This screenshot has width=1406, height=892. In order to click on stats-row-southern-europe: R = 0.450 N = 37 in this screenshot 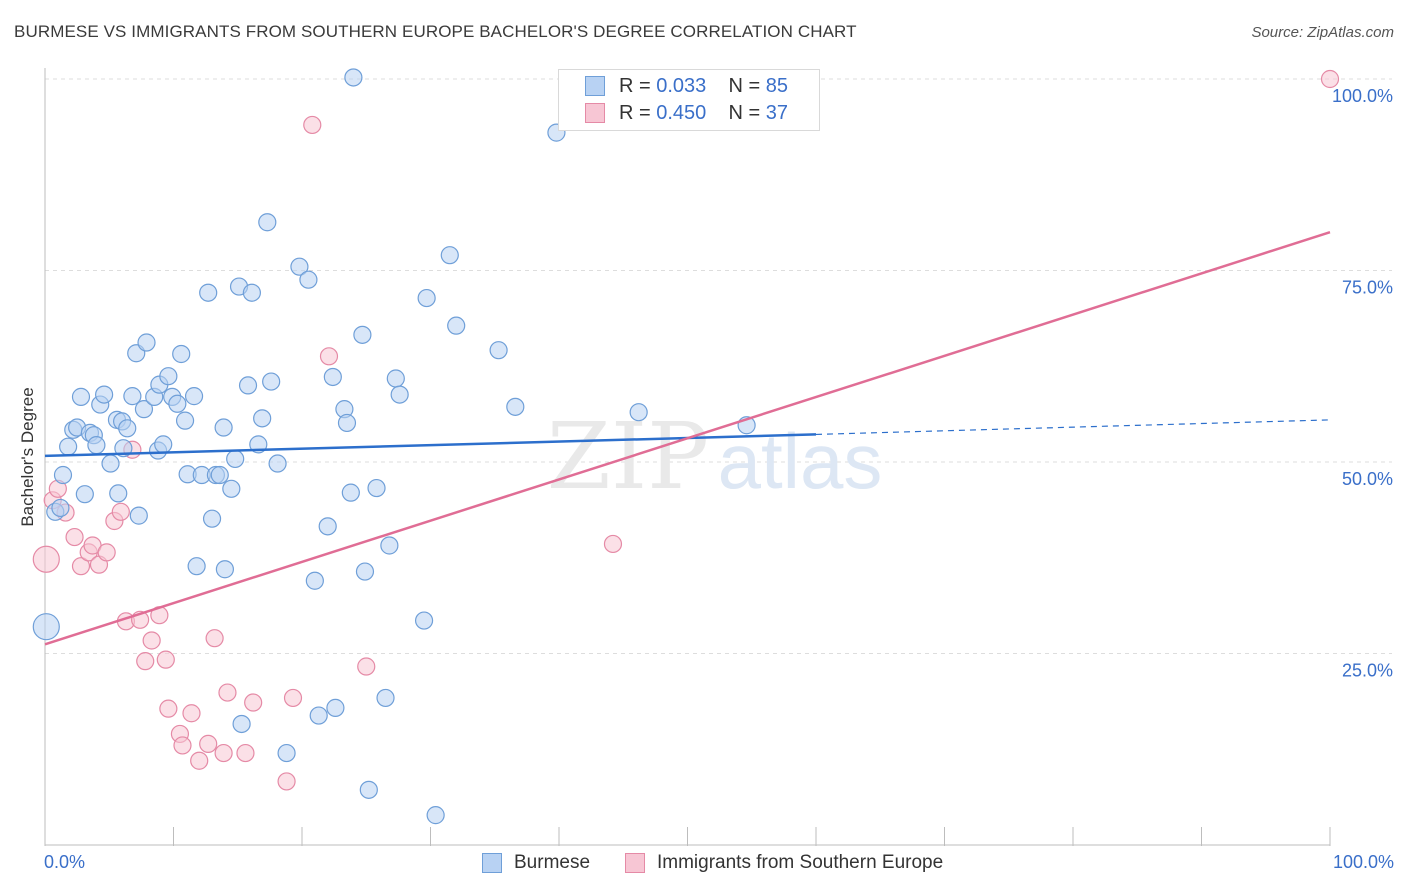, I will do `click(686, 113)`.